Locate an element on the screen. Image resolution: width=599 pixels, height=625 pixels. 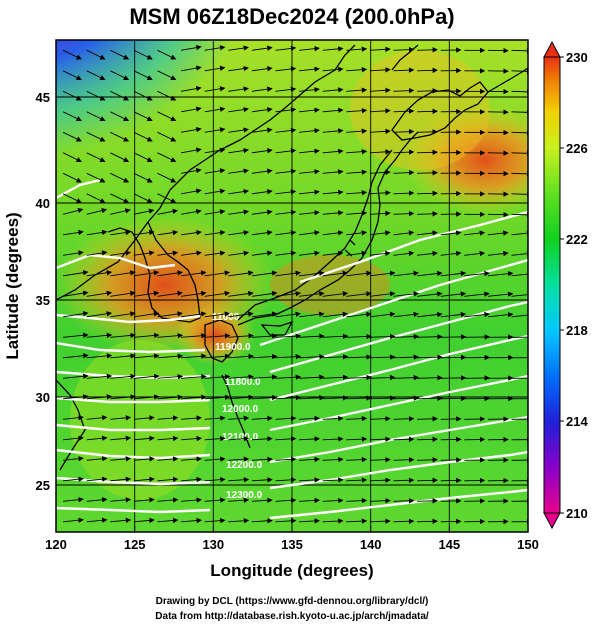
contour-label: 12000.0 is located at coordinates (240, 409).